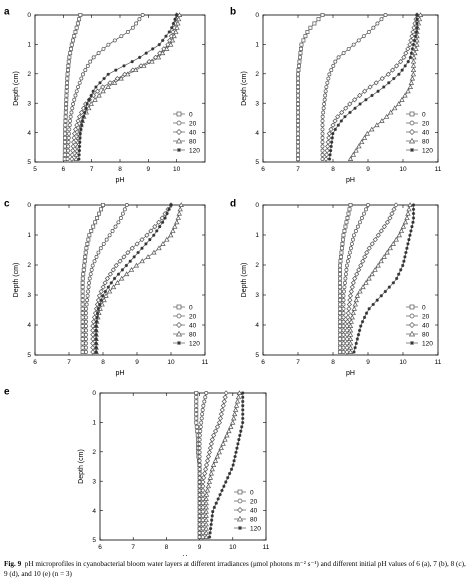 Image resolution: width=472 pixels, height=588 pixels. Describe the element at coordinates (7, 203) in the screenshot. I see `panel-label: c` at that location.